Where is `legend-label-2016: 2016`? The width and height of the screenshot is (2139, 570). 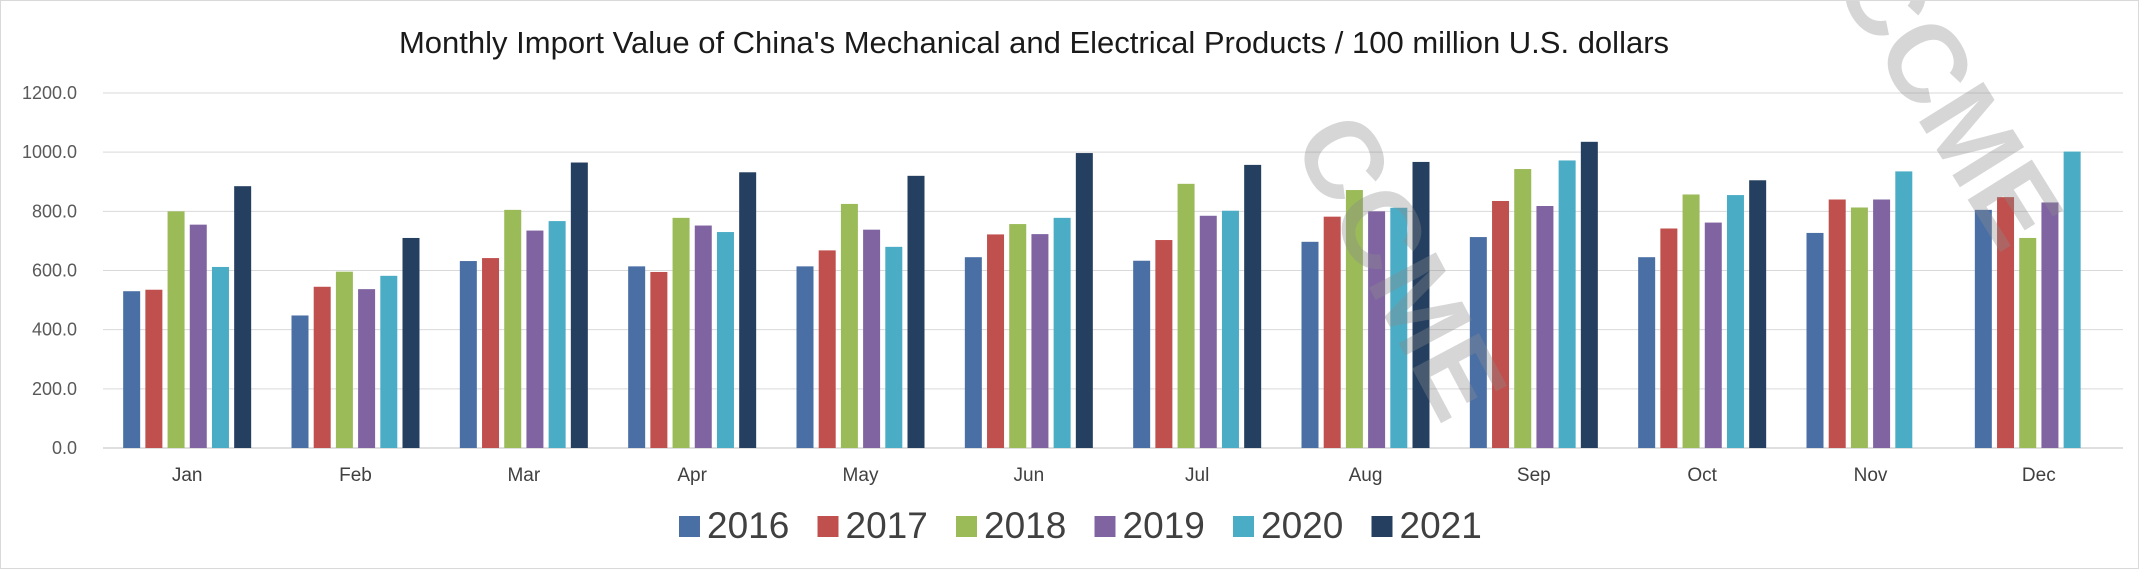 legend-label-2016: 2016 is located at coordinates (748, 525).